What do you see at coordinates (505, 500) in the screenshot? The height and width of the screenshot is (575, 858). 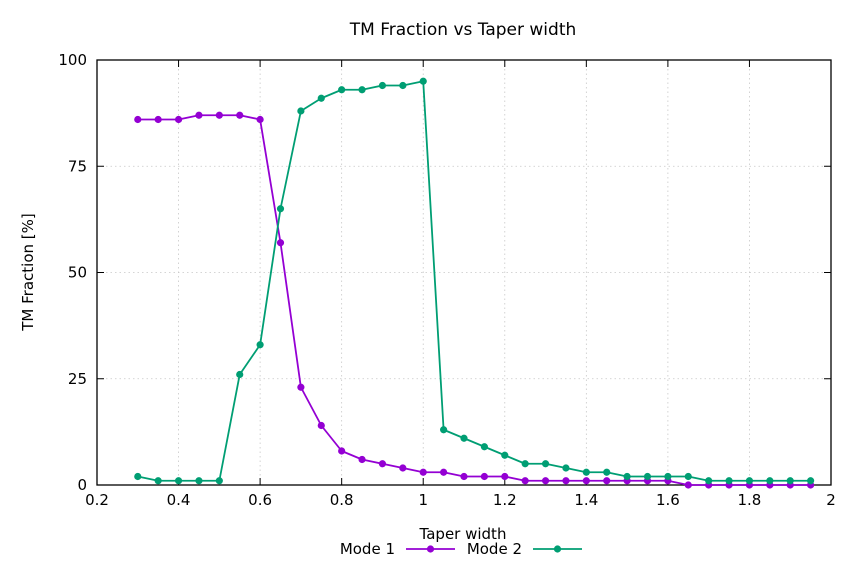 I see `x-tick-label: 1.2` at bounding box center [505, 500].